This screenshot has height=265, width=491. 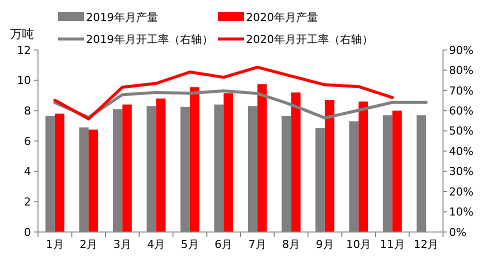 What do you see at coordinates (149, 39) in the screenshot?
I see `legend-label: 2019年月开工率（右轴）` at bounding box center [149, 39].